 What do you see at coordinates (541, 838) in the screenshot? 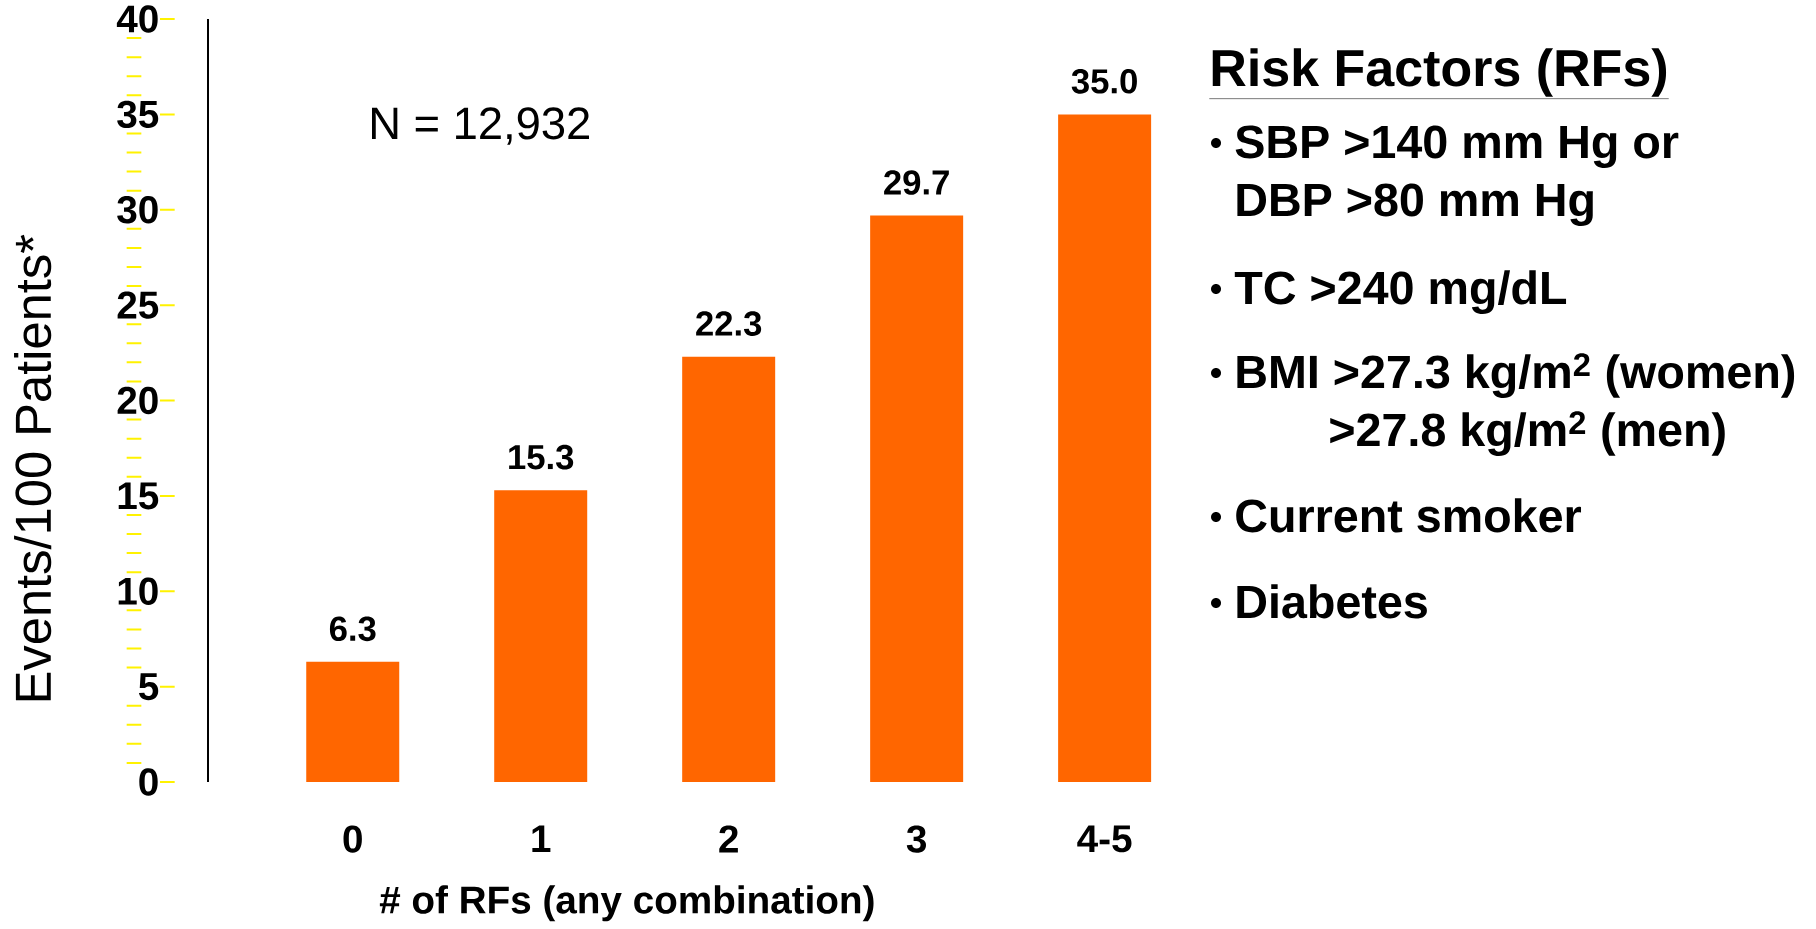
I see `x-tick-label: 1` at bounding box center [541, 838].